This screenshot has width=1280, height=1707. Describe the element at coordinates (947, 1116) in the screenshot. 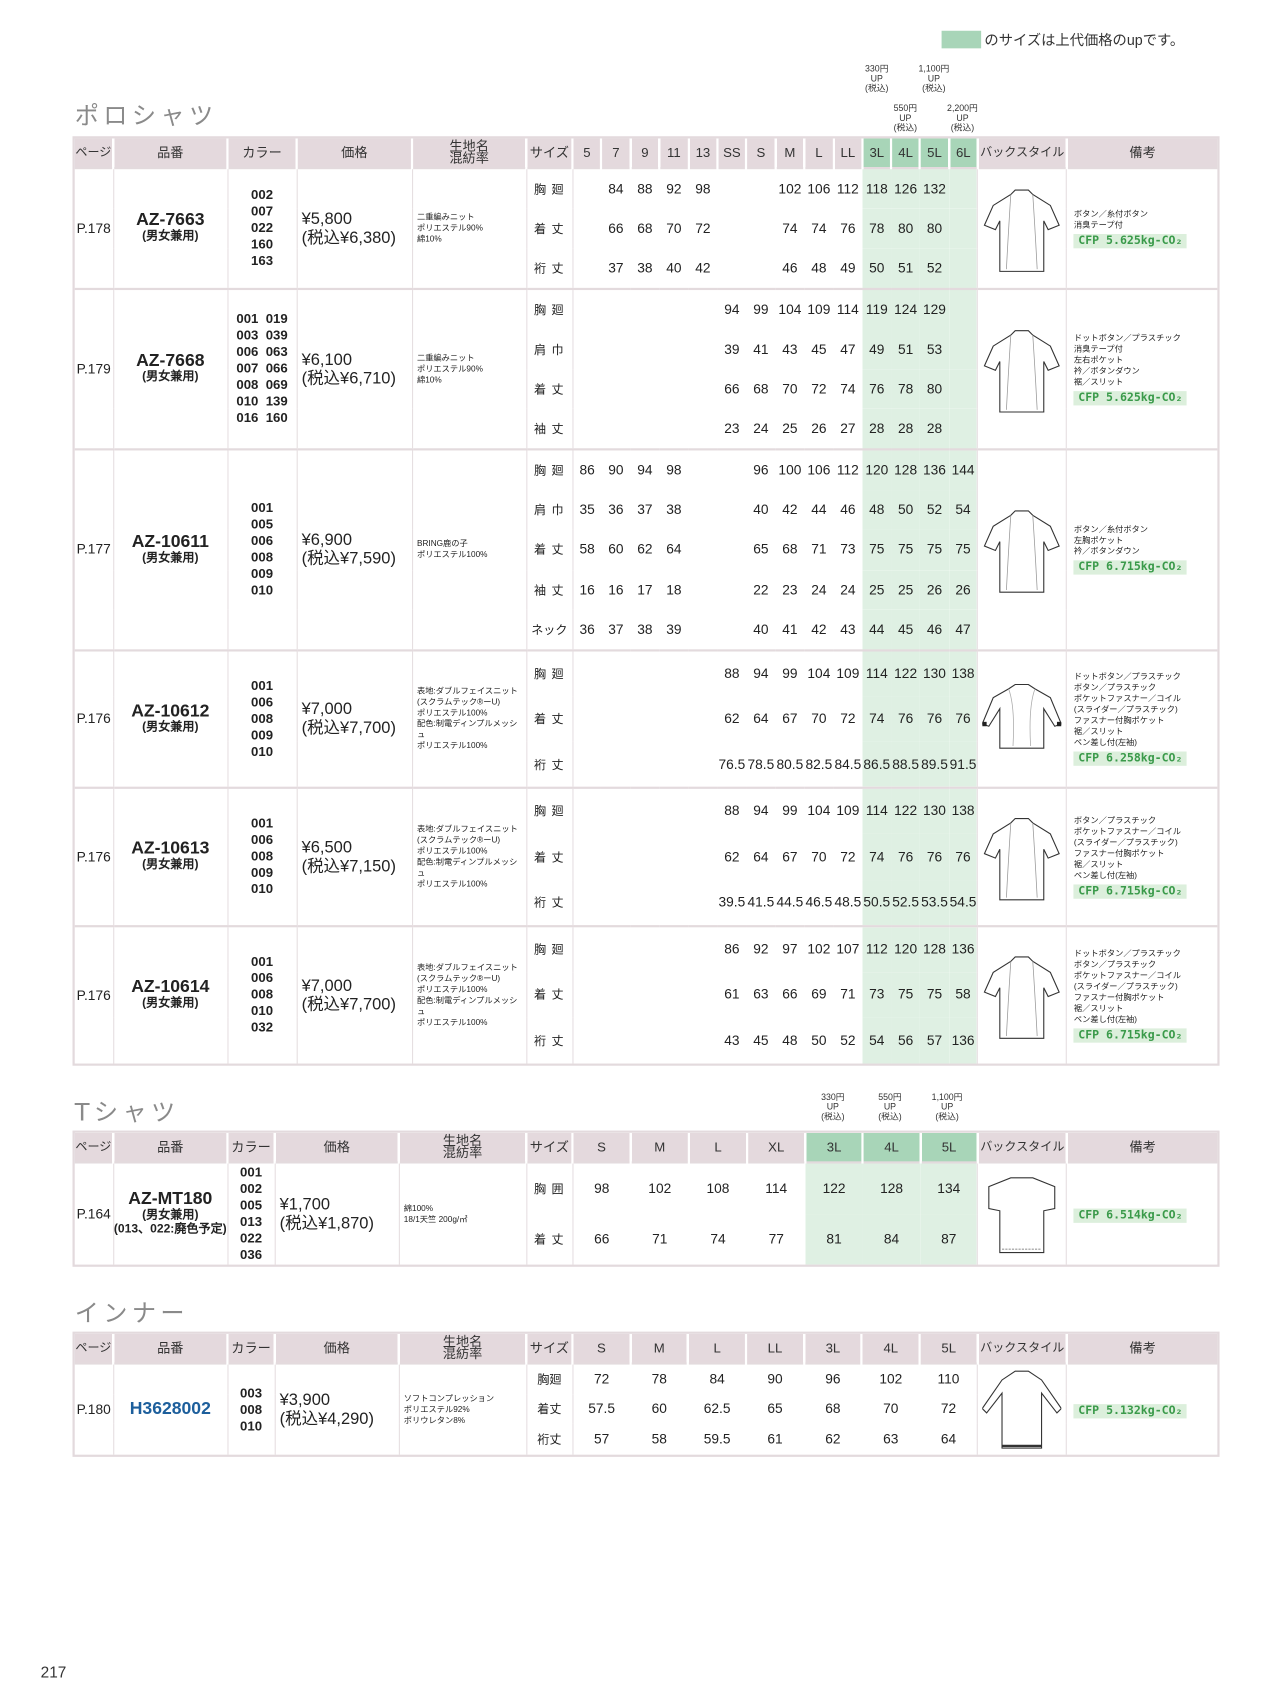

I see `up-note-line: (税込)` at that location.